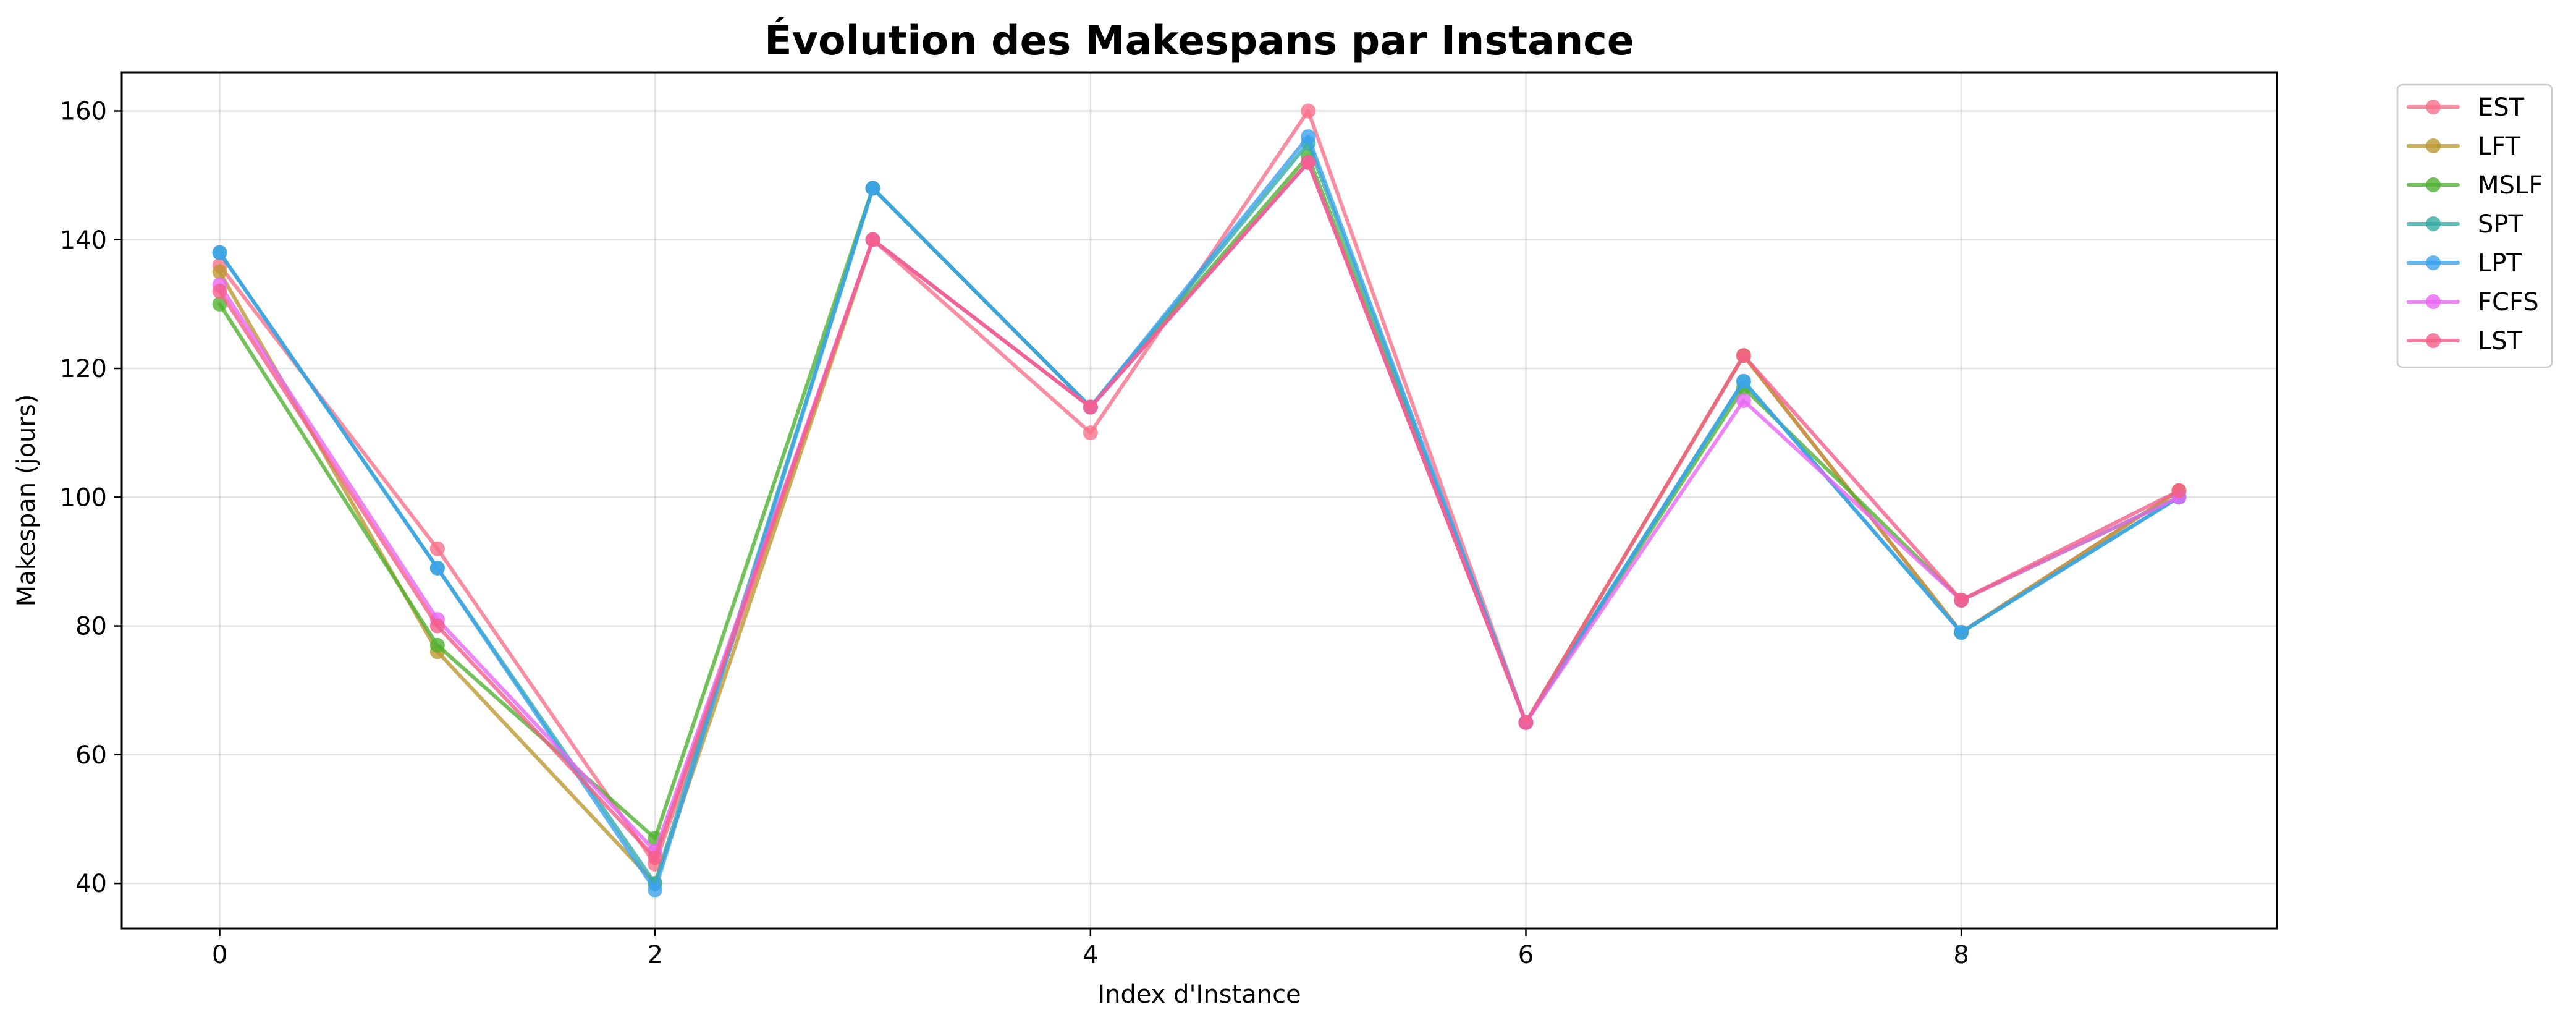  What do you see at coordinates (1090, 955) in the screenshot?
I see `x-tick-label: 4` at bounding box center [1090, 955].